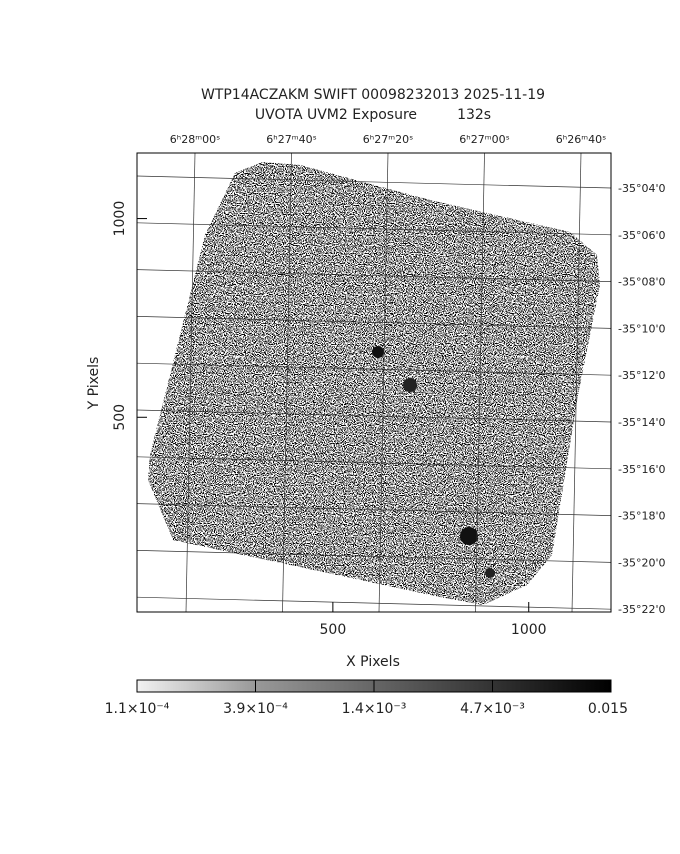 The image size is (680, 854). Describe the element at coordinates (642, 282) in the screenshot. I see `dec-label: -35°08'0` at that location.